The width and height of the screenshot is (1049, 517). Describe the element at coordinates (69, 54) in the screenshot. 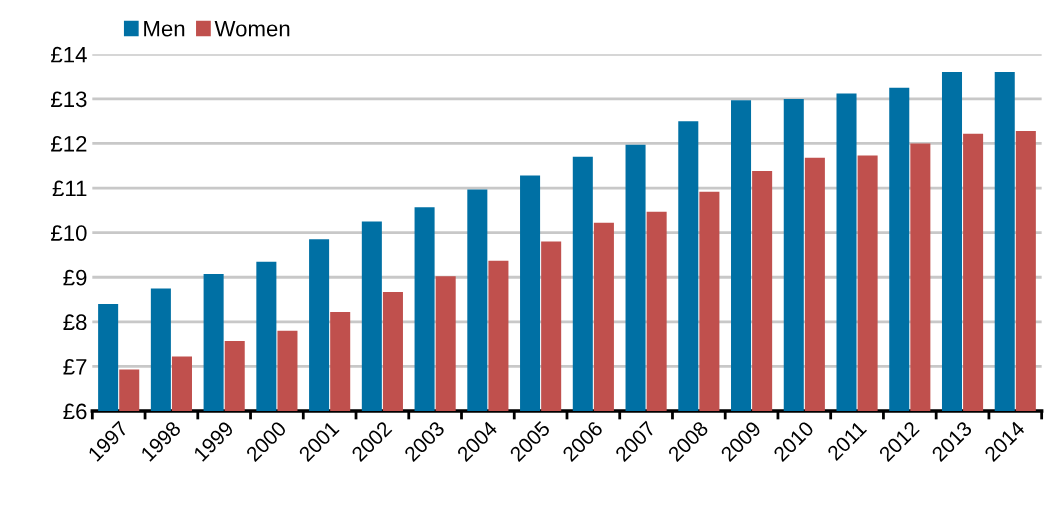

I see `y-tick-label: £14` at that location.